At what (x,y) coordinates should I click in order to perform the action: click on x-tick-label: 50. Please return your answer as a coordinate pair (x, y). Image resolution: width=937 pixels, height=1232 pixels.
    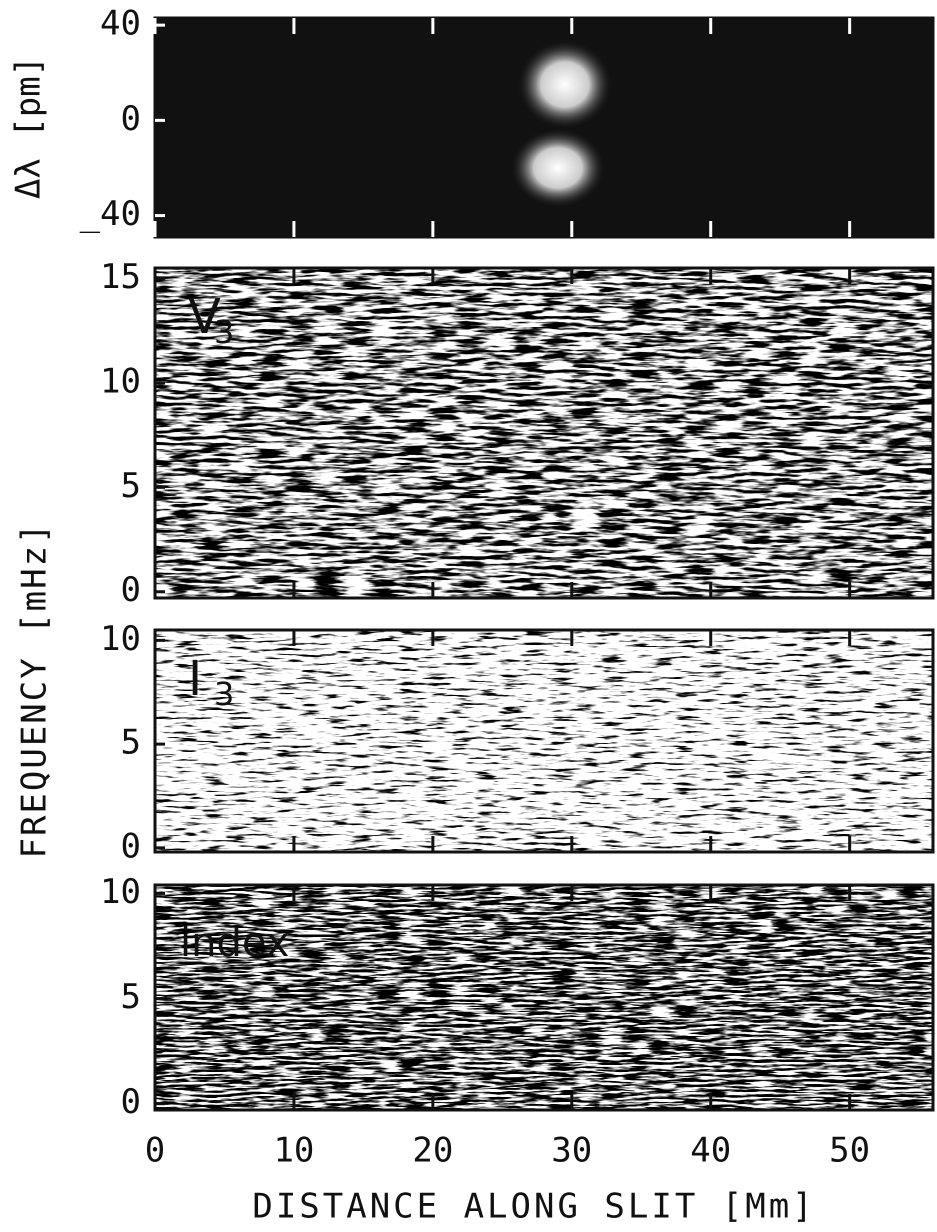
    Looking at the image, I should click on (849, 1151).